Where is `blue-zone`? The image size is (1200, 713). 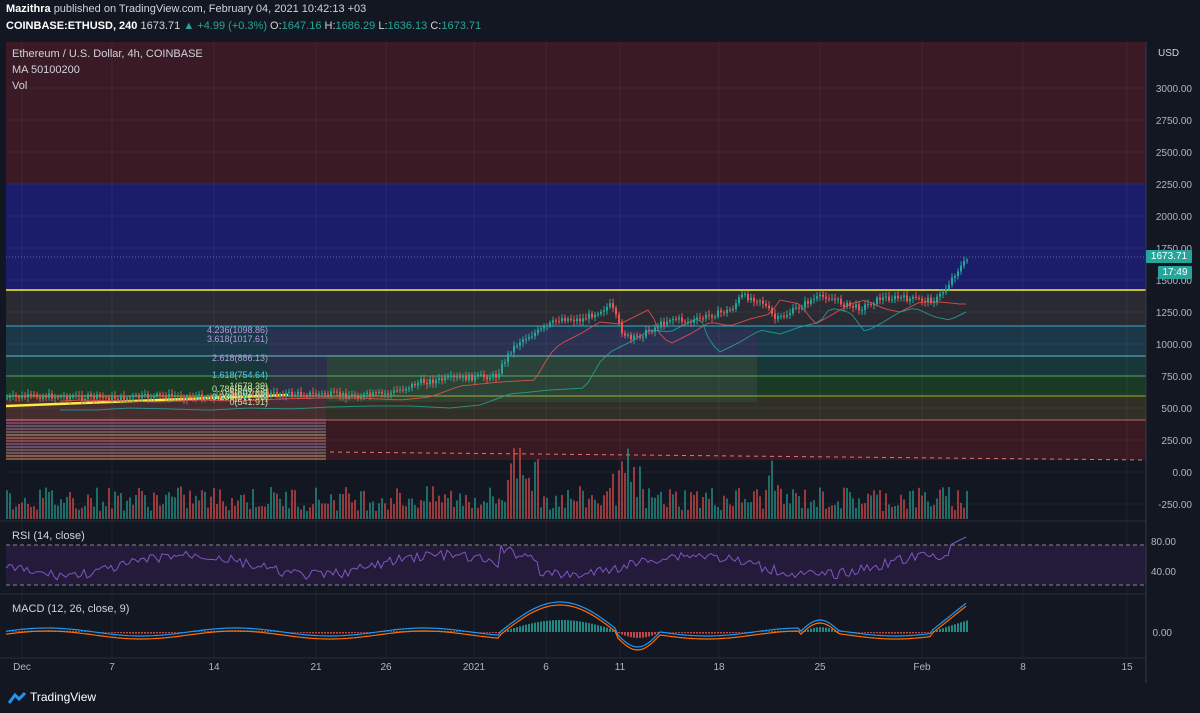 blue-zone is located at coordinates (576, 237).